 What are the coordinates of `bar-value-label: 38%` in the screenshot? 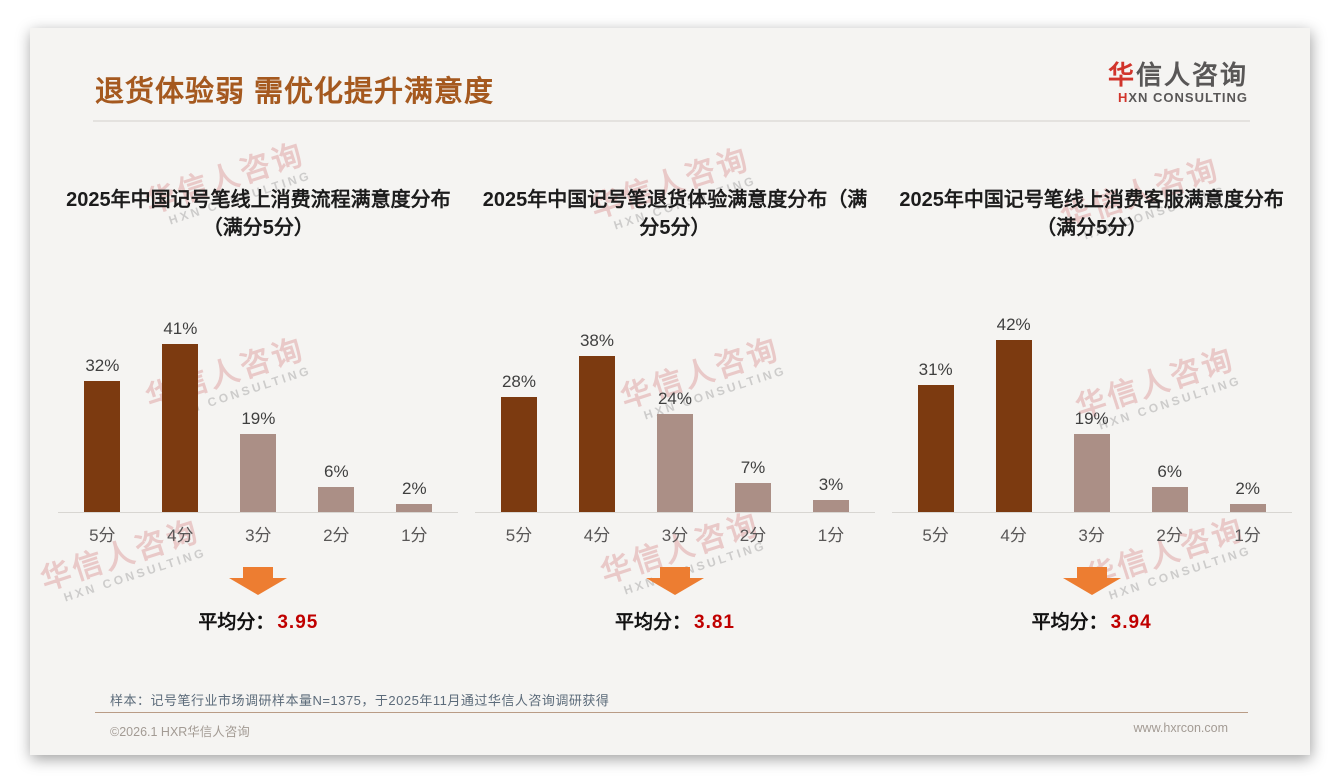 It's located at (596, 340).